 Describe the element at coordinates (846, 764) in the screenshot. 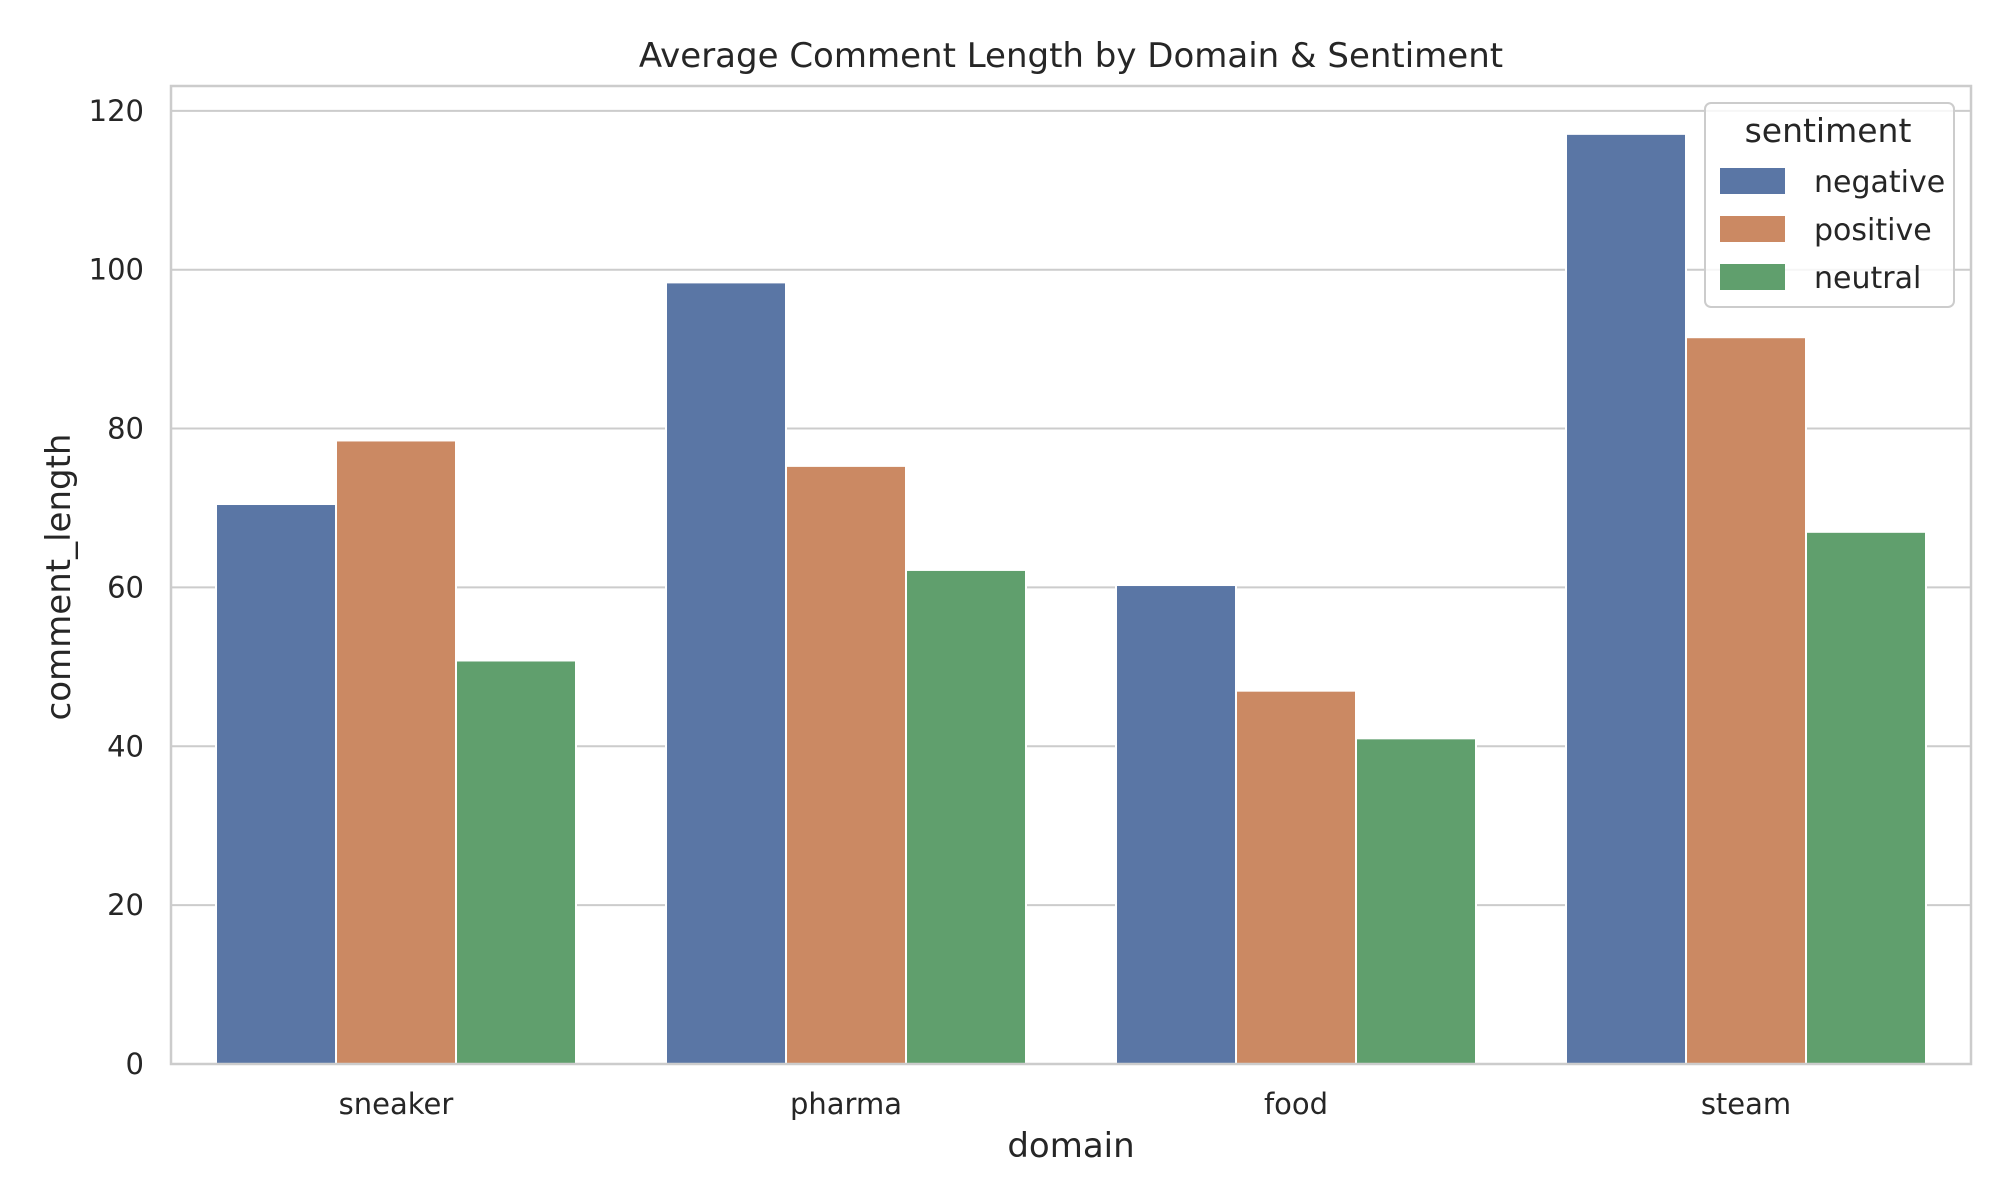

I see `bar-positive-pharma` at that location.